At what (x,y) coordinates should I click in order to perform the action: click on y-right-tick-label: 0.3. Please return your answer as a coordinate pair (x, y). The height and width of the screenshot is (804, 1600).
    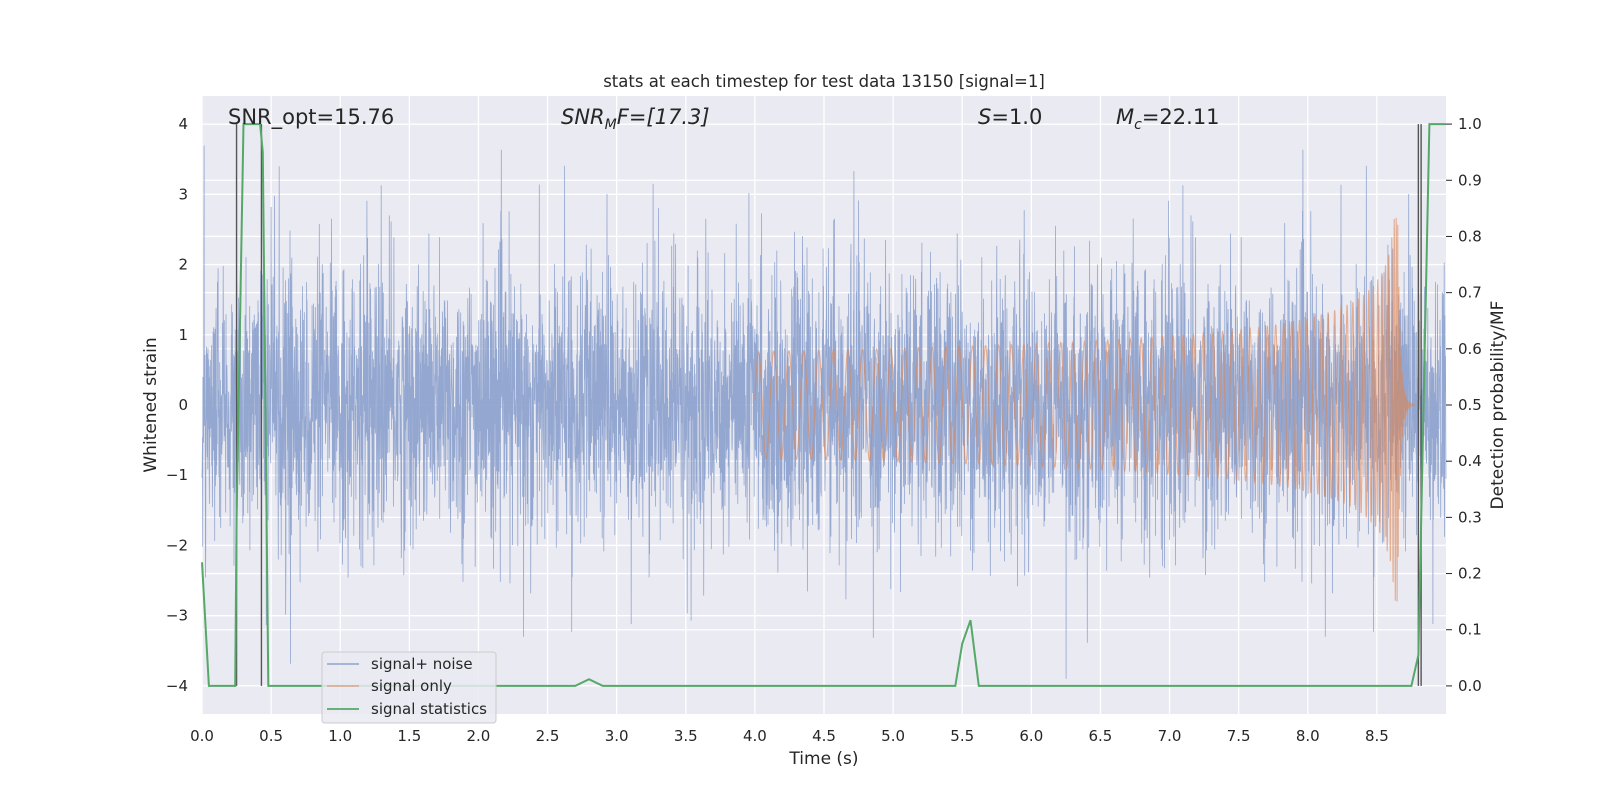
    Looking at the image, I should click on (1470, 517).